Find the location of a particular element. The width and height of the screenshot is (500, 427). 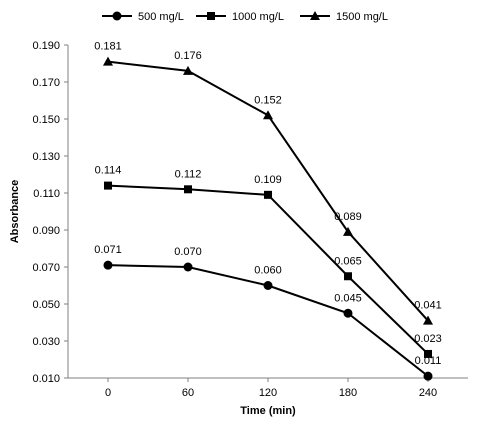

y-axis-title: Absorbance is located at coordinates (15, 212).